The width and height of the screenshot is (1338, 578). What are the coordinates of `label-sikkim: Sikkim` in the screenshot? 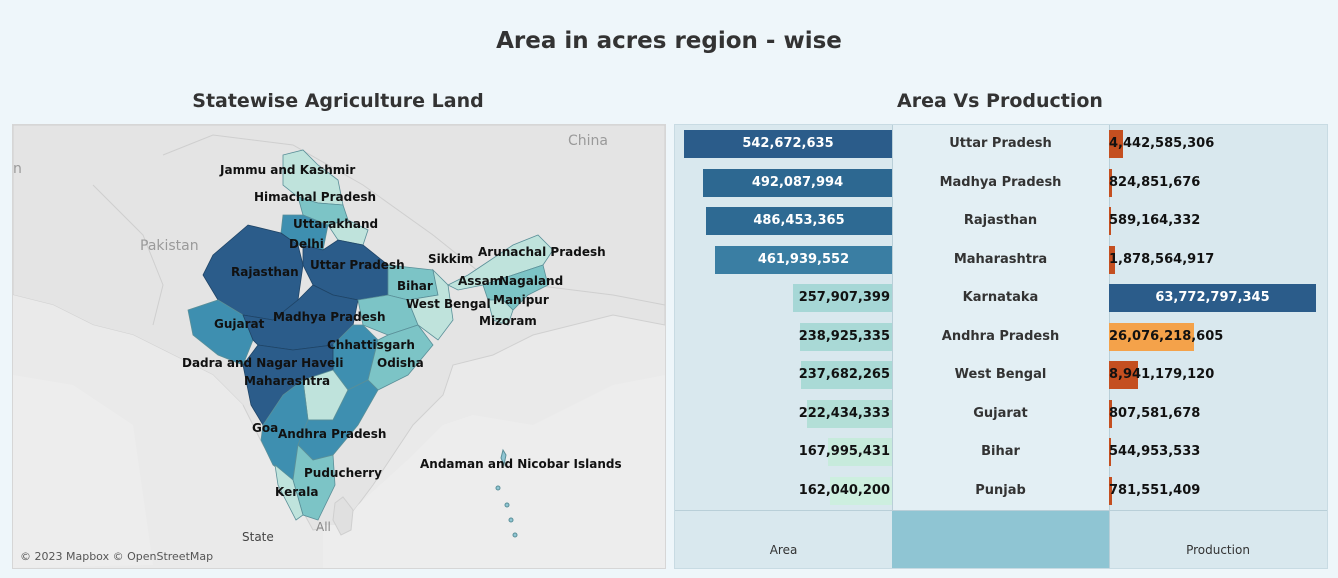 It's located at (451, 259).